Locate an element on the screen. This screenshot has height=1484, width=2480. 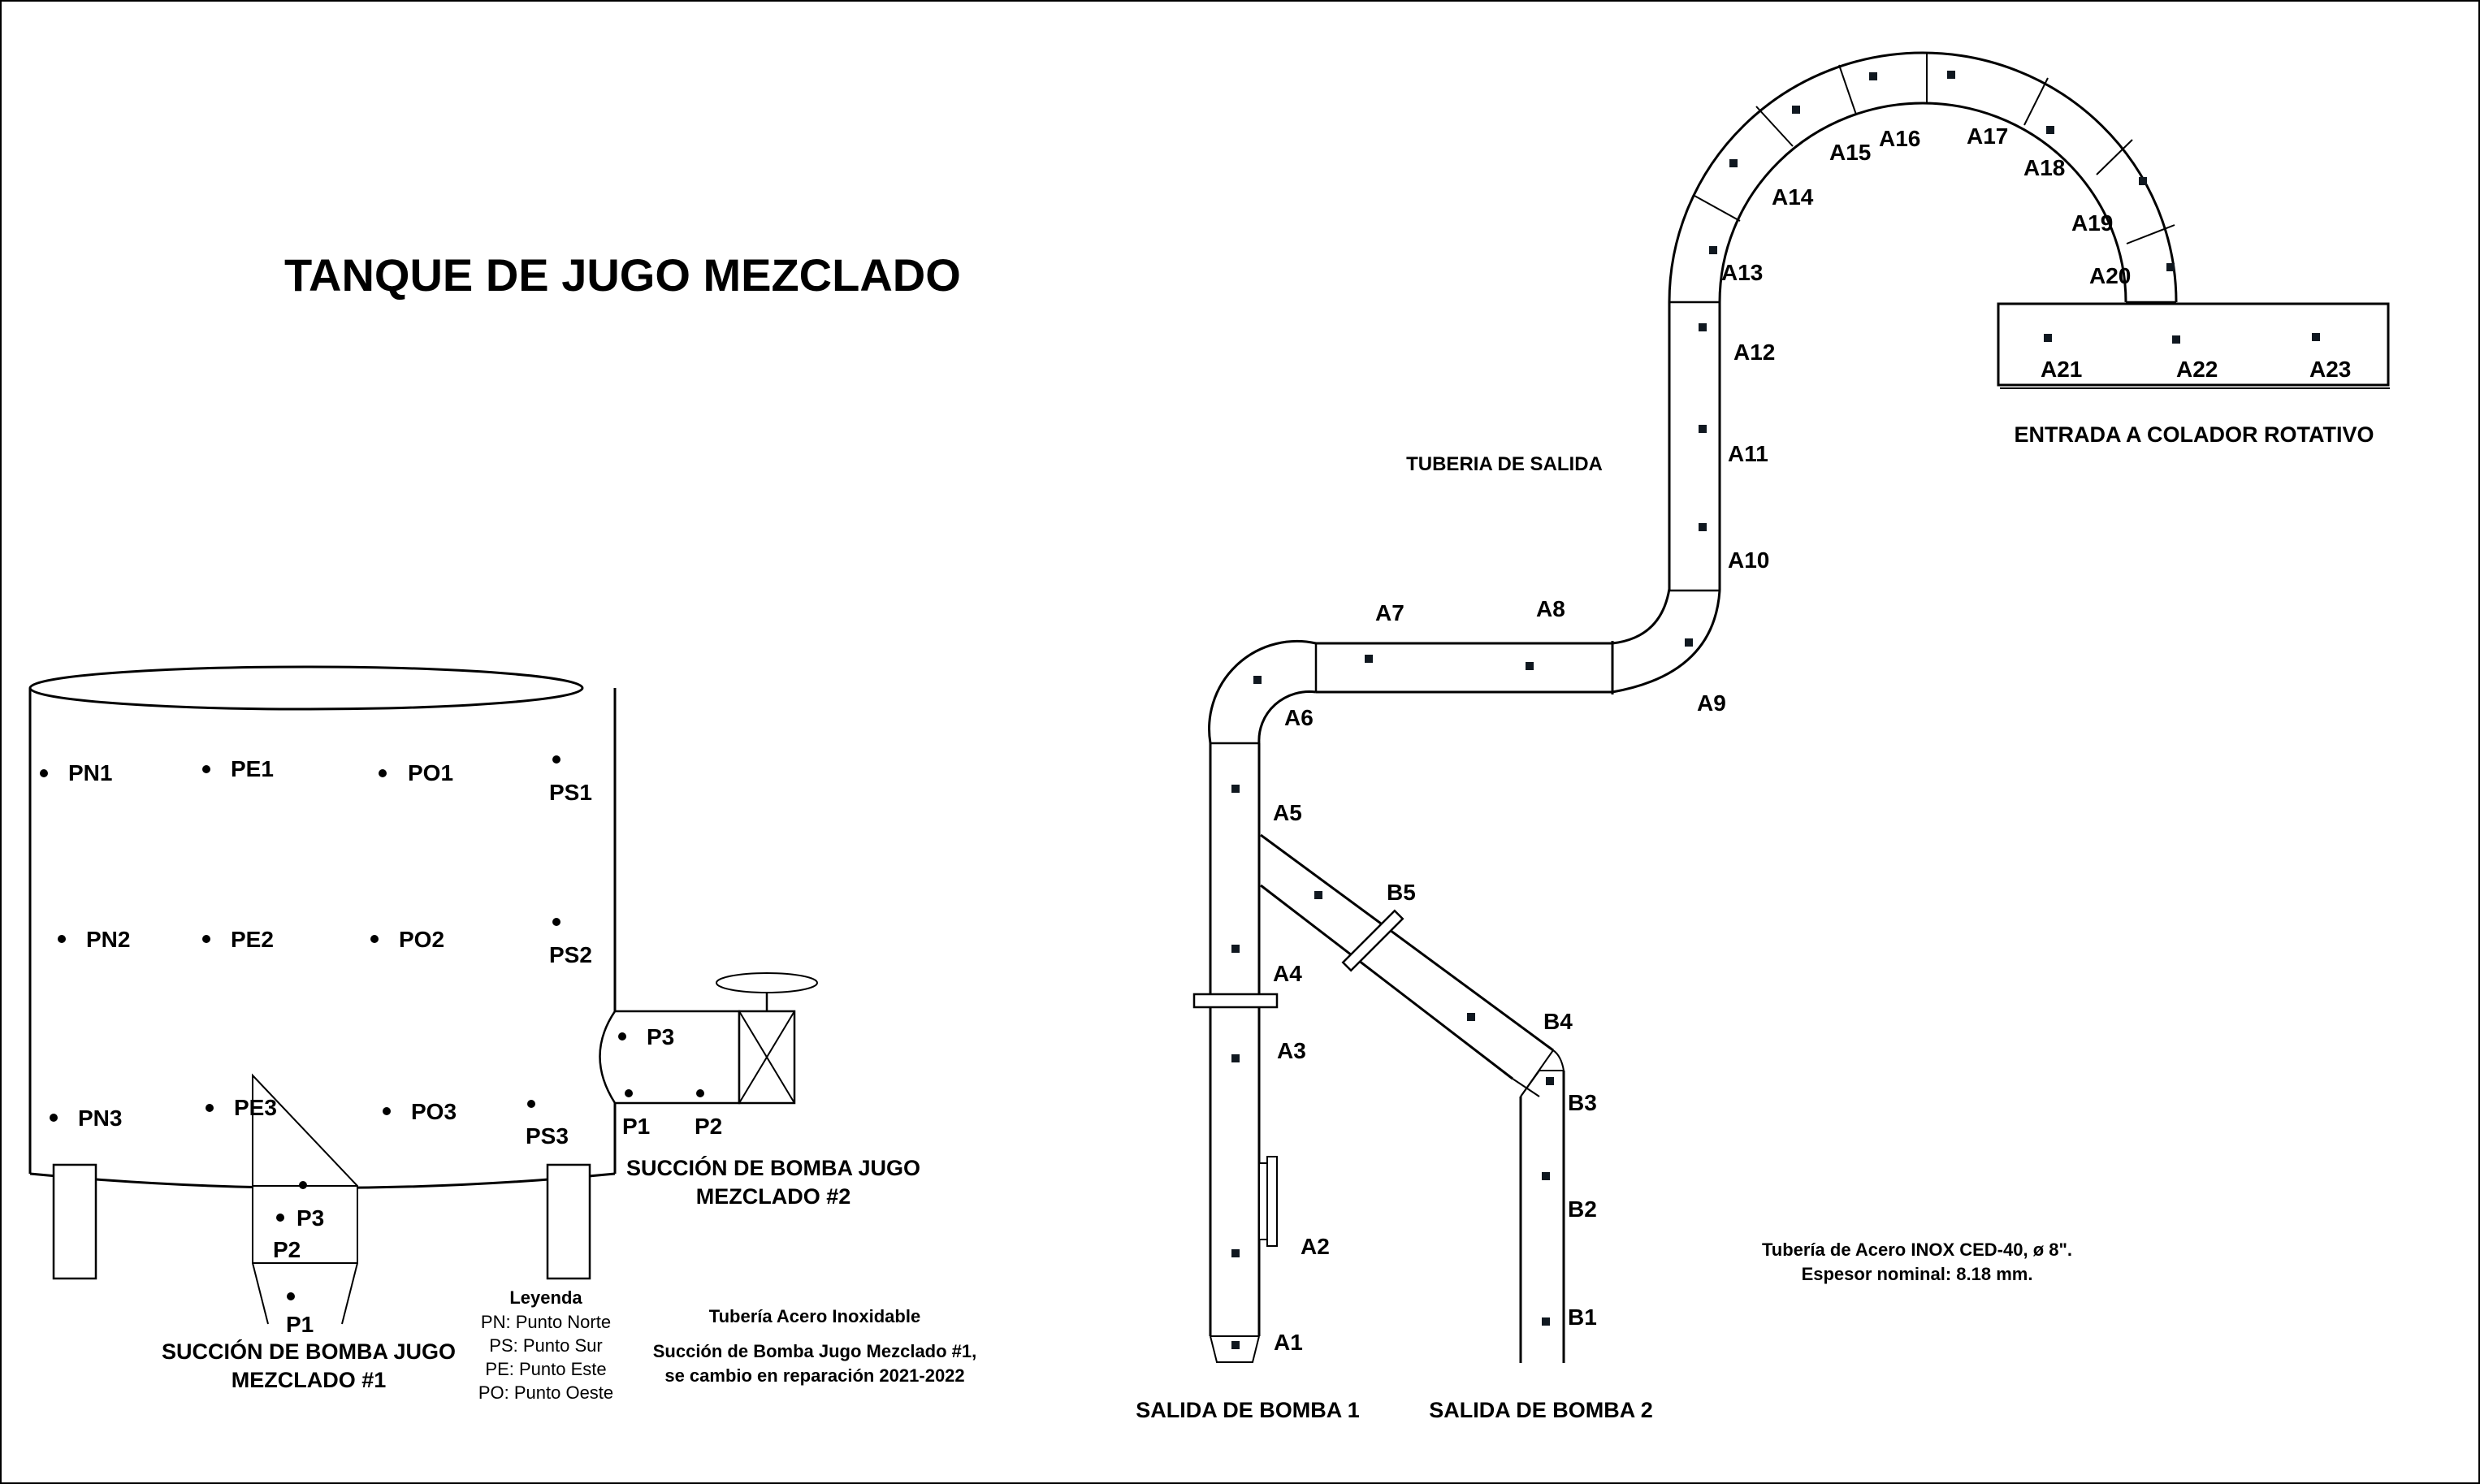
point-label: B4 is located at coordinates (1558, 1021).